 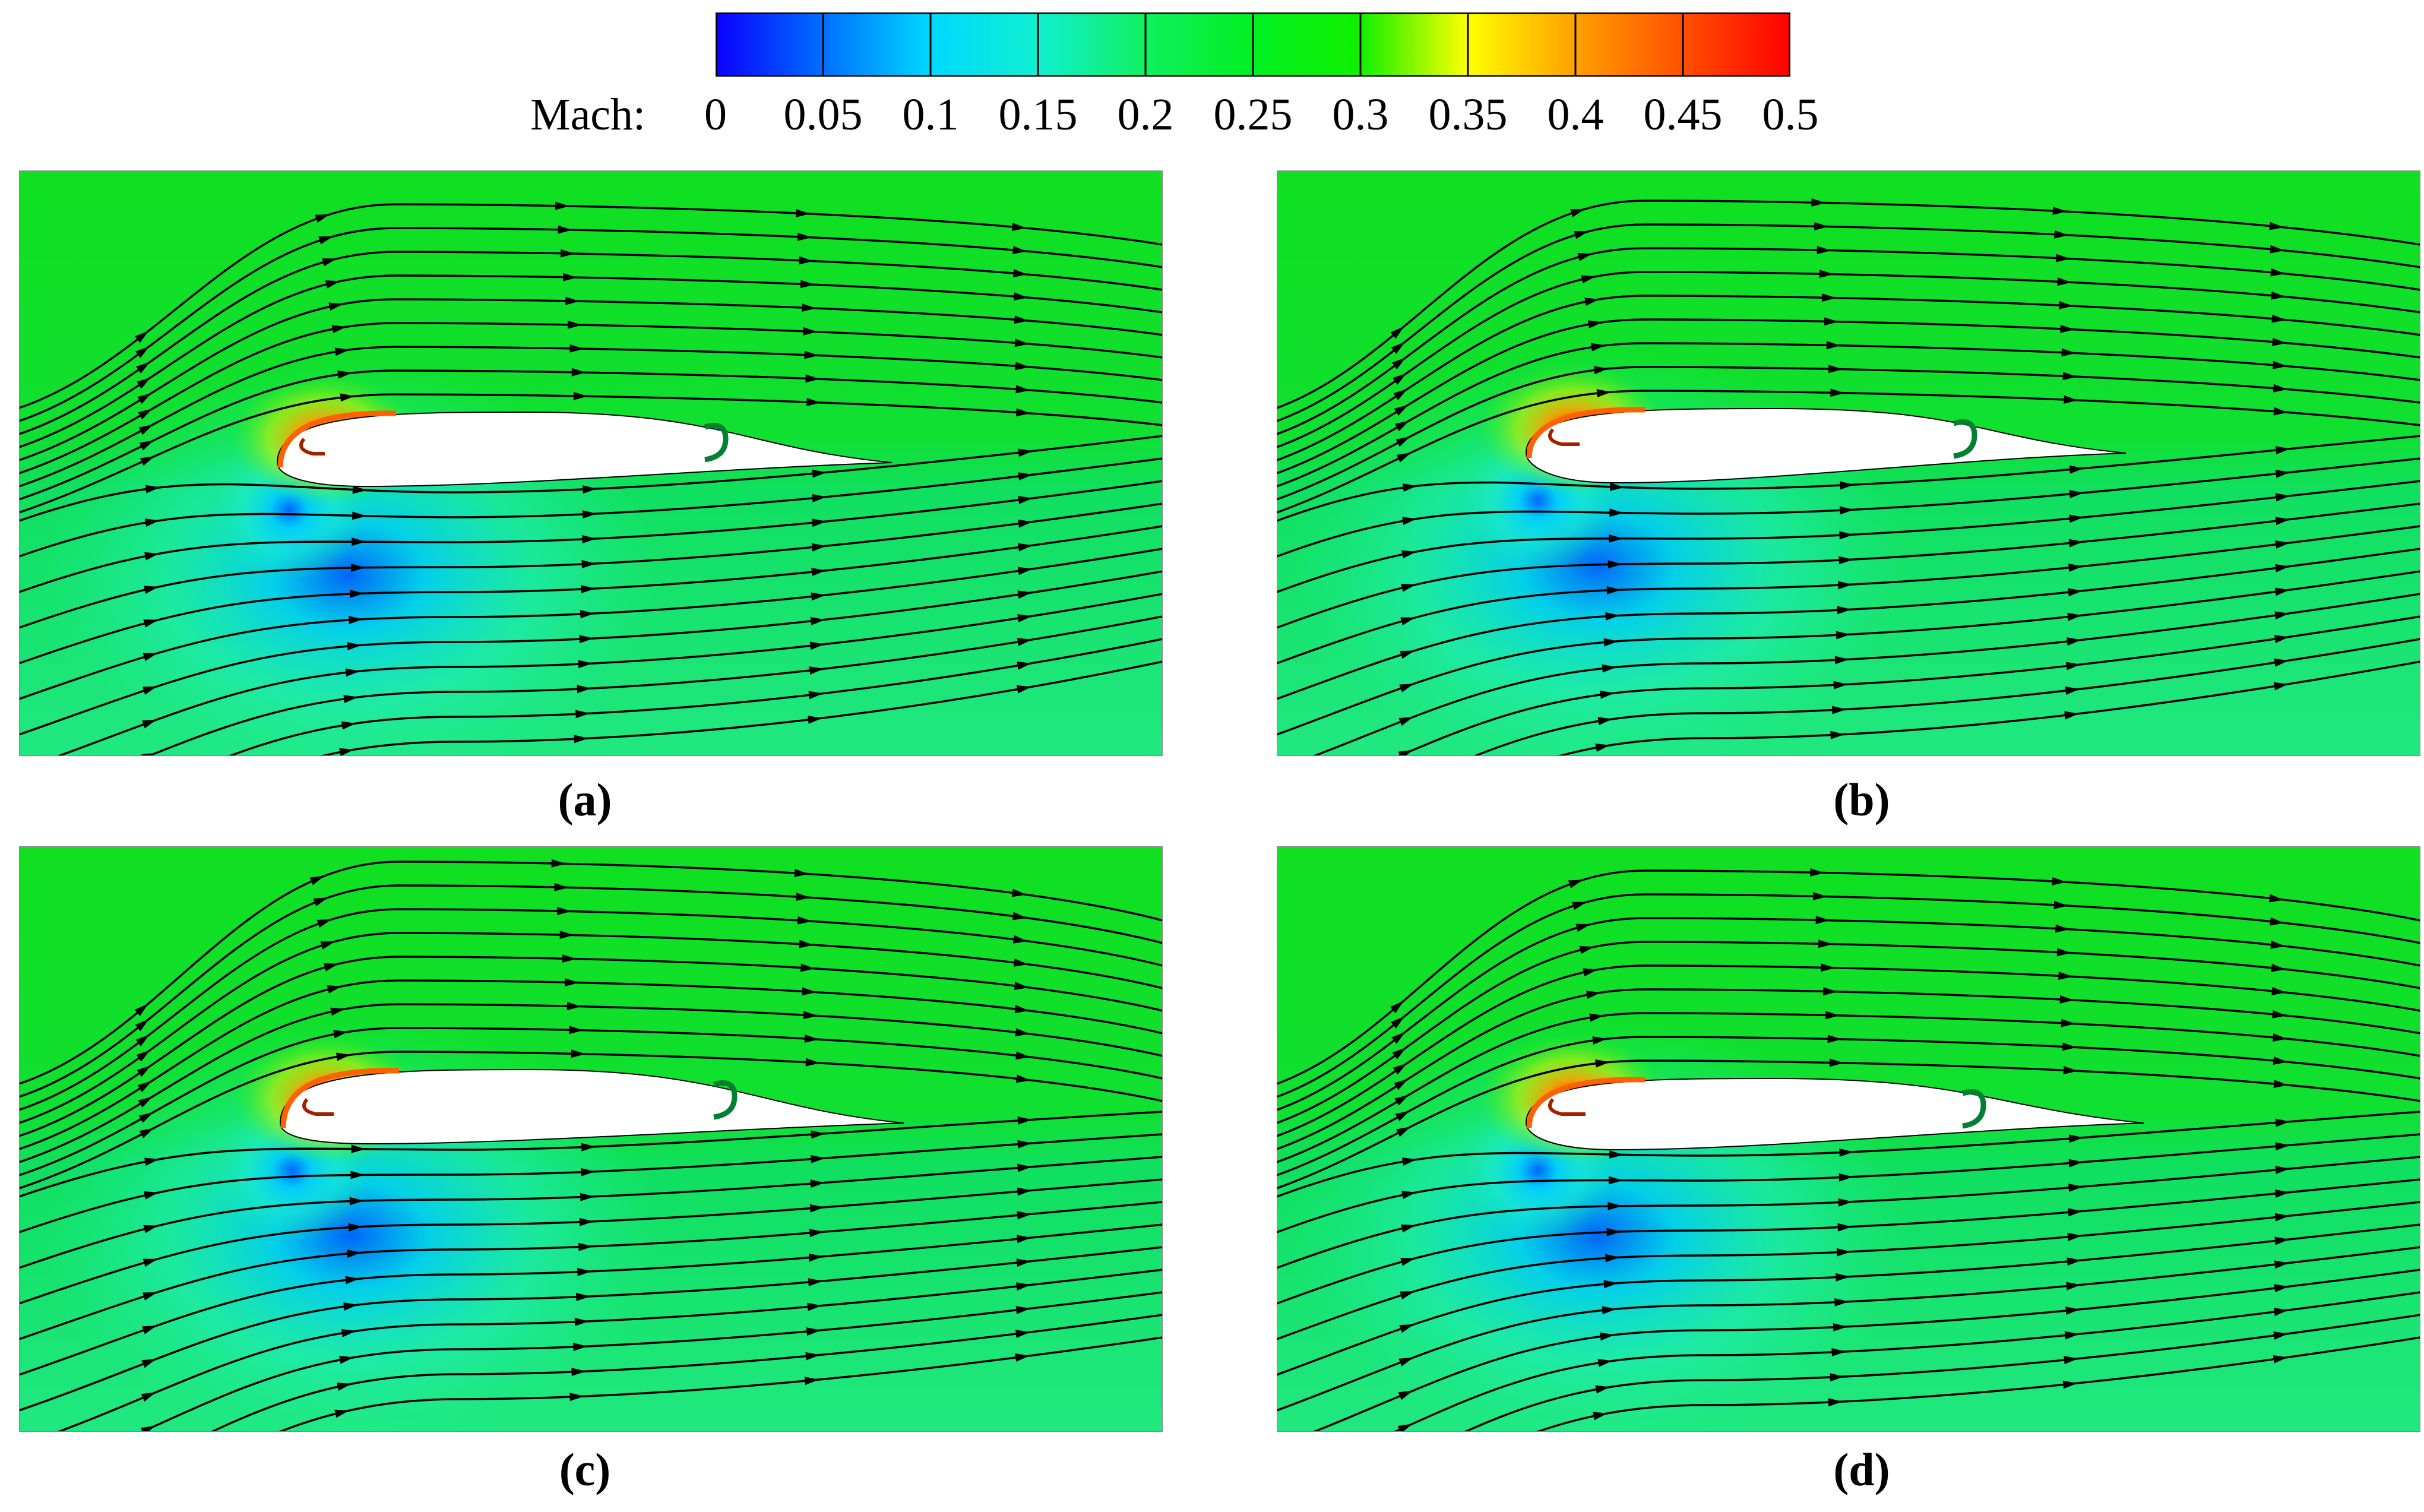 What do you see at coordinates (823, 115) in the screenshot?
I see `colorbar-tick: 0.05` at bounding box center [823, 115].